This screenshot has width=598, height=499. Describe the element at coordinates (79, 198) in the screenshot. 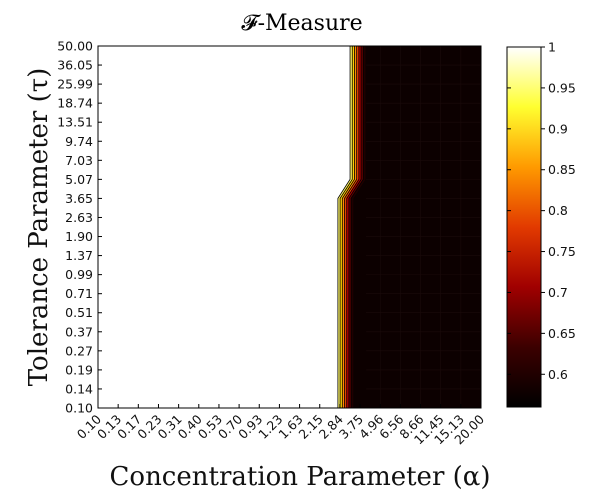

I see `y-tick-label: 3.65` at that location.